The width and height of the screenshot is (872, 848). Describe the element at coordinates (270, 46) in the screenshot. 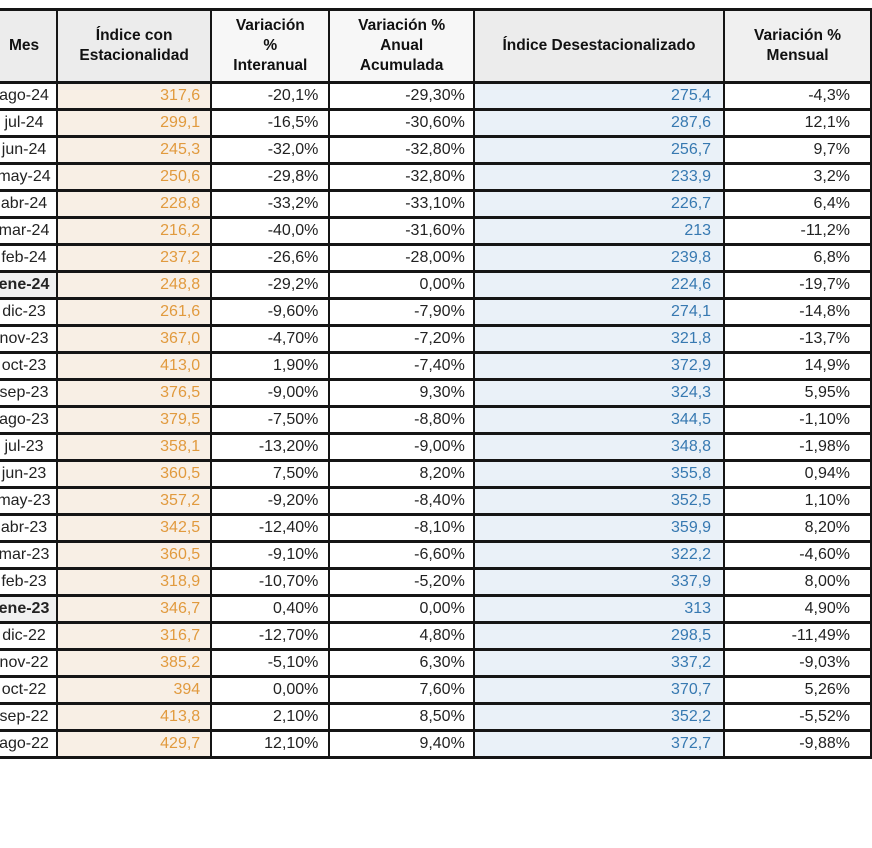

I see `header-variacion-interanual: Variación % Interanual` at that location.